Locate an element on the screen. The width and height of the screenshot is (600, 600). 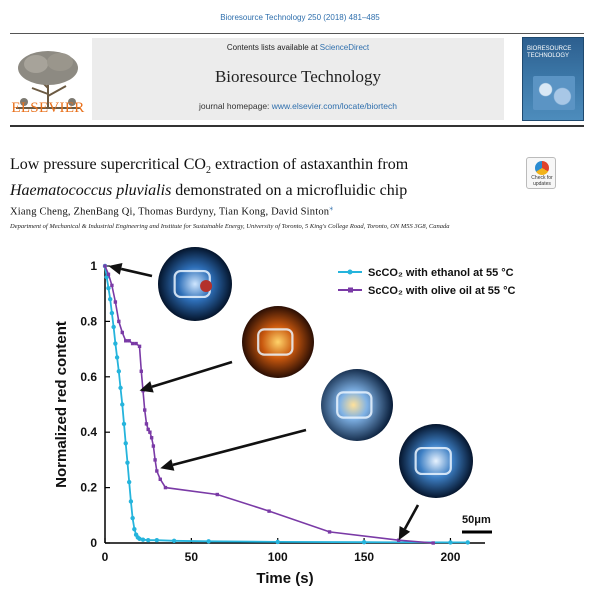
y-tick-label: 0.4 is located at coordinates (88, 432).